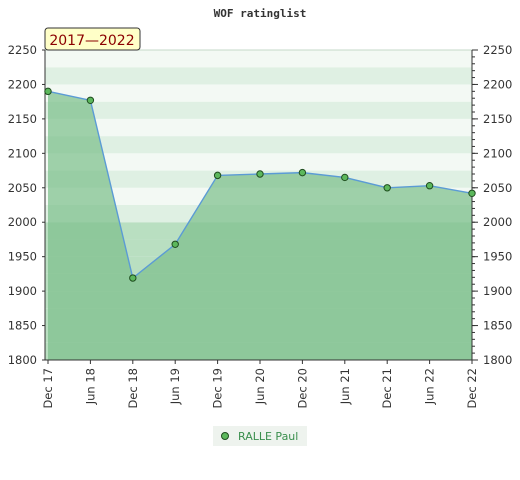 The image size is (520, 480). What do you see at coordinates (22, 119) in the screenshot?
I see `y-tick-label: 2150` at bounding box center [22, 119].